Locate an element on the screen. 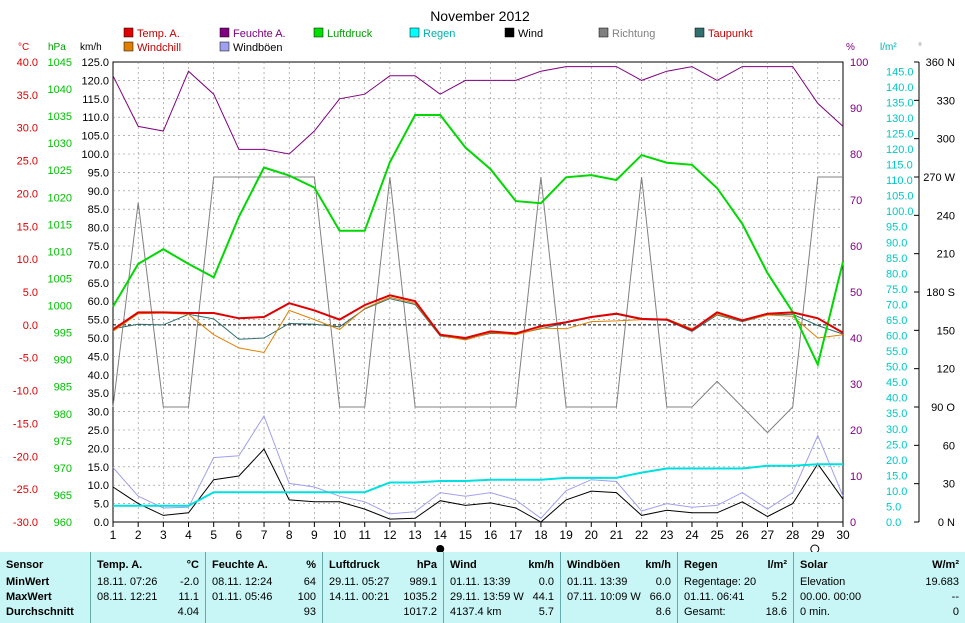 This screenshot has height=623, width=965. humidity-tick-label: 80 is located at coordinates (856, 155).